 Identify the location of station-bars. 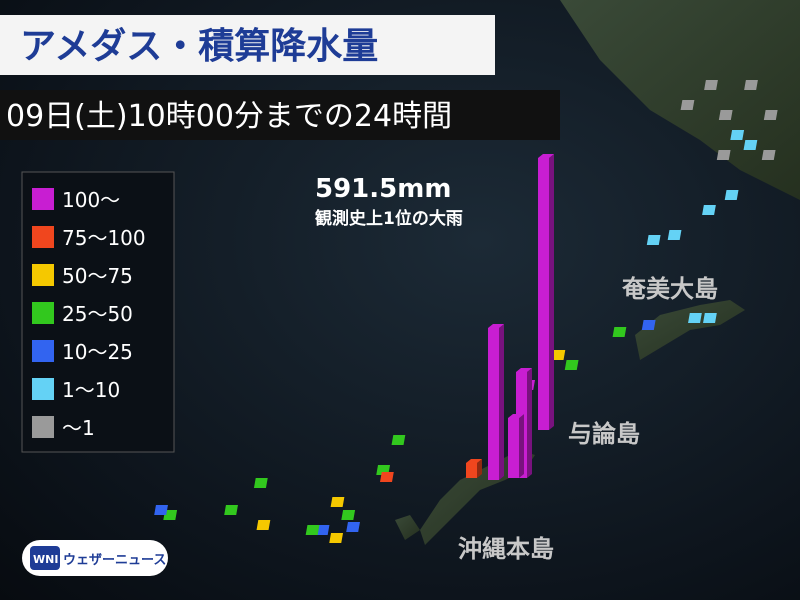
(510, 317).